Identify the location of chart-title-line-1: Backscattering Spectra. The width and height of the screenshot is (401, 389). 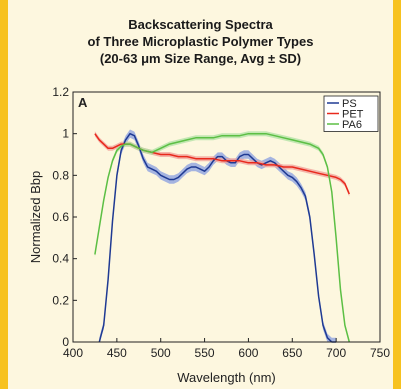
(200, 24).